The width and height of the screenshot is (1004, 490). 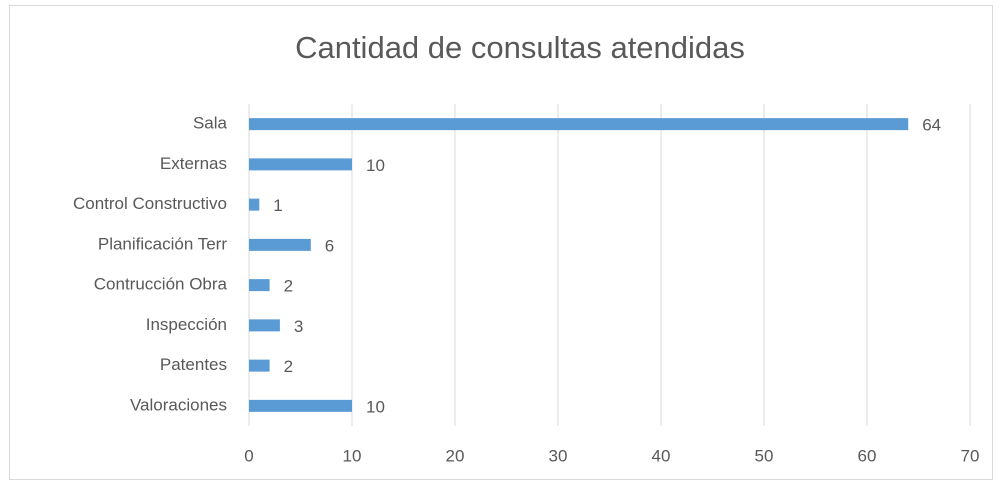 I want to click on x-tick-label: 50, so click(x=764, y=455).